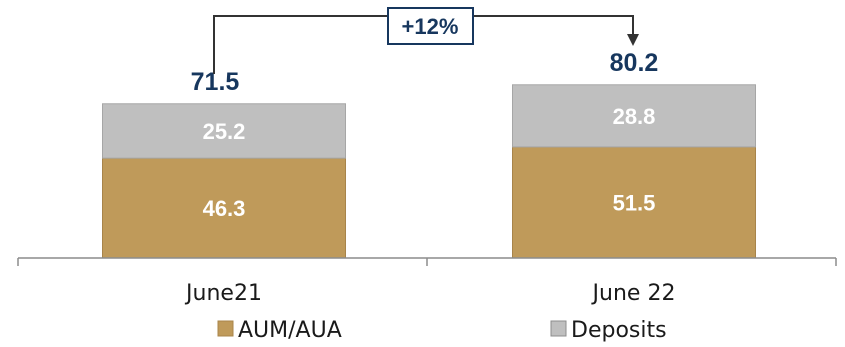 This screenshot has width=845, height=347. What do you see at coordinates (619, 330) in the screenshot?
I see `legend-label-deposits: Deposits` at bounding box center [619, 330].